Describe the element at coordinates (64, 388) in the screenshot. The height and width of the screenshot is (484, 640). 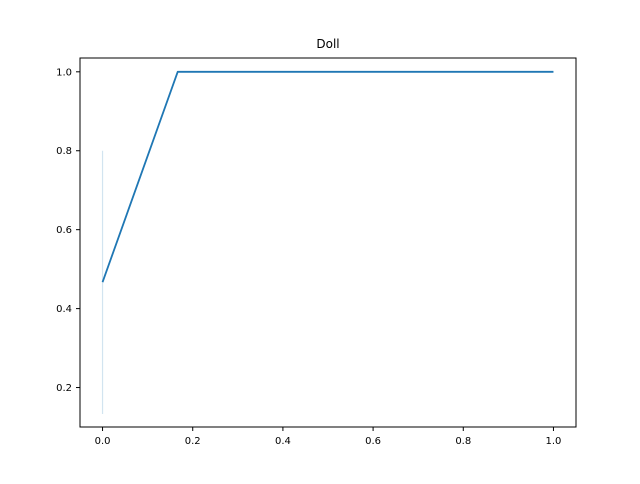
I see `y-tick-label: 0.2` at that location.